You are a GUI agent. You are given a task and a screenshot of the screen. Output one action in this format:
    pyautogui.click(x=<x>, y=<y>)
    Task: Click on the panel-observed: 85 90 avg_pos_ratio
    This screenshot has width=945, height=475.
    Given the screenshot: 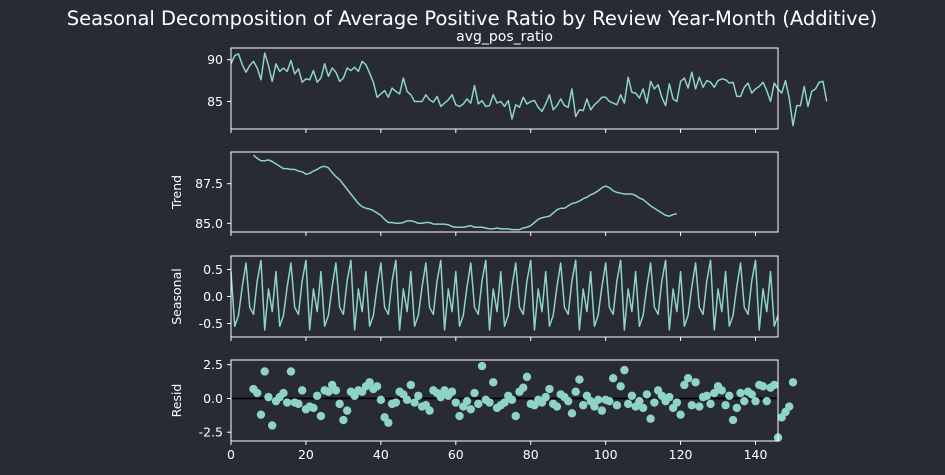 What is the action you would take?
    pyautogui.click(x=517, y=81)
    